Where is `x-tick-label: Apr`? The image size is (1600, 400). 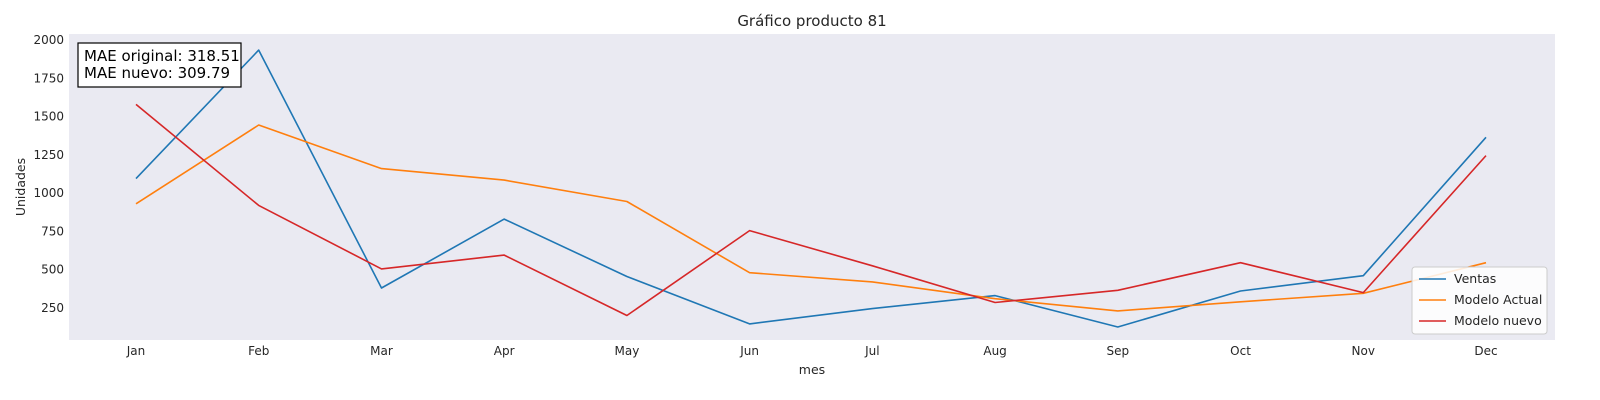 x-tick-label: Apr is located at coordinates (504, 351).